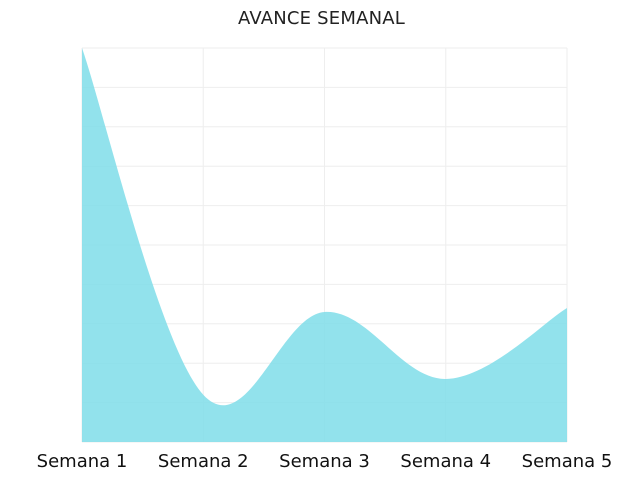 Image resolution: width=643 pixels, height=488 pixels. I want to click on x-tick-label: Semana 2, so click(203, 461).